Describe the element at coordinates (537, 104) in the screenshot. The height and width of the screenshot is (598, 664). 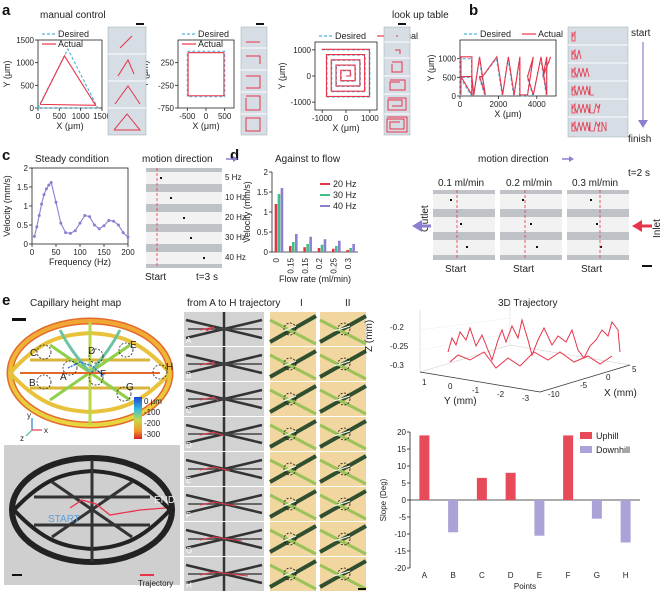
I see `chart-b-xtick-label: 4000` at that location.